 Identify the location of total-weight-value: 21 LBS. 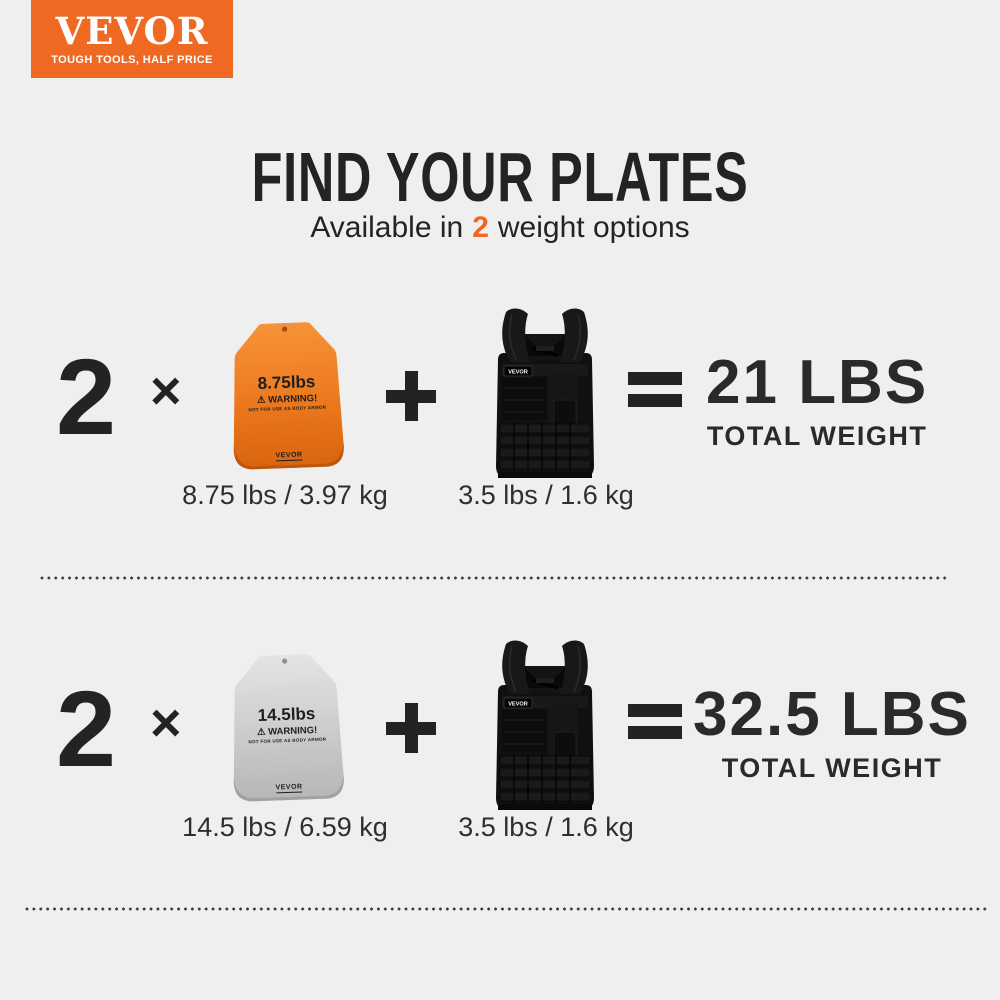
(817, 382).